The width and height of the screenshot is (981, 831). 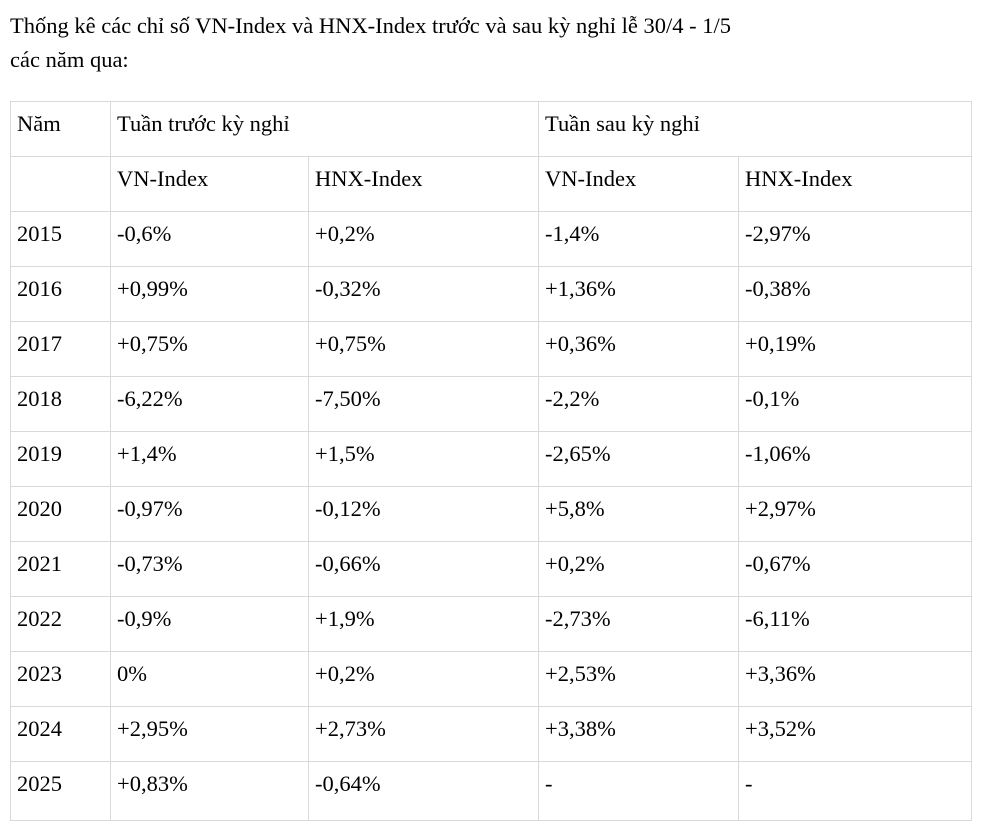 What do you see at coordinates (209, 294) in the screenshot?
I see `table-cell: +0,99%` at bounding box center [209, 294].